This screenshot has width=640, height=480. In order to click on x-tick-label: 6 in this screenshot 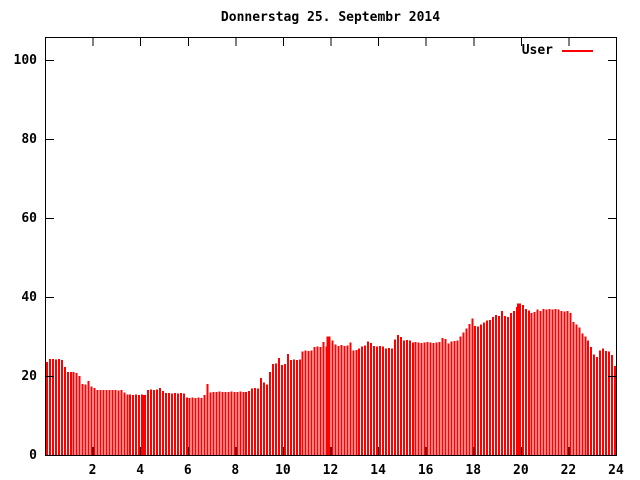, I will do `click(188, 470)`.